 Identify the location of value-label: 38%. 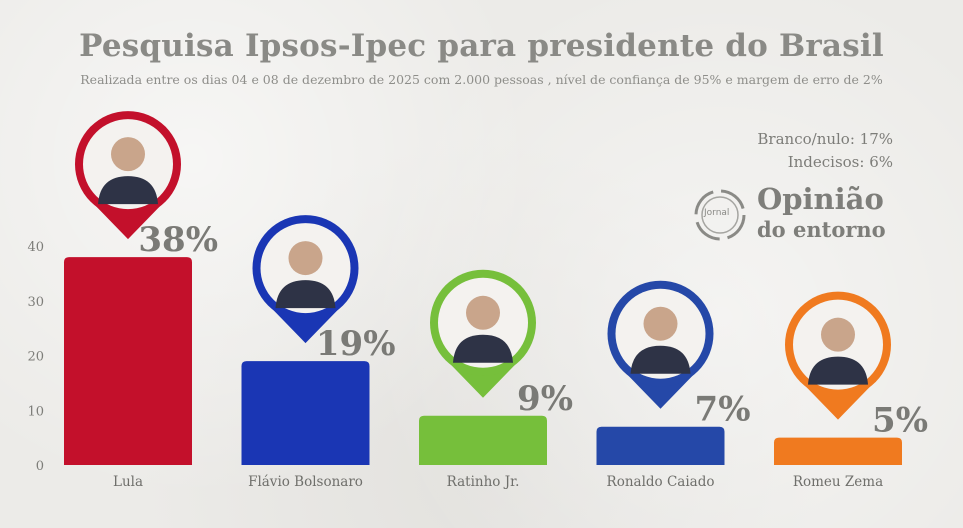
(178, 240).